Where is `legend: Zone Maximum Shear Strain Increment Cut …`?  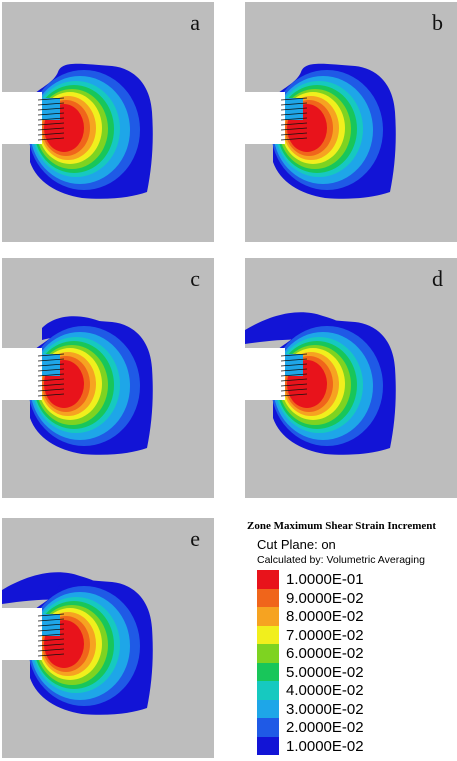 legend: Zone Maximum Shear Strain Increment Cut … is located at coordinates (351, 638).